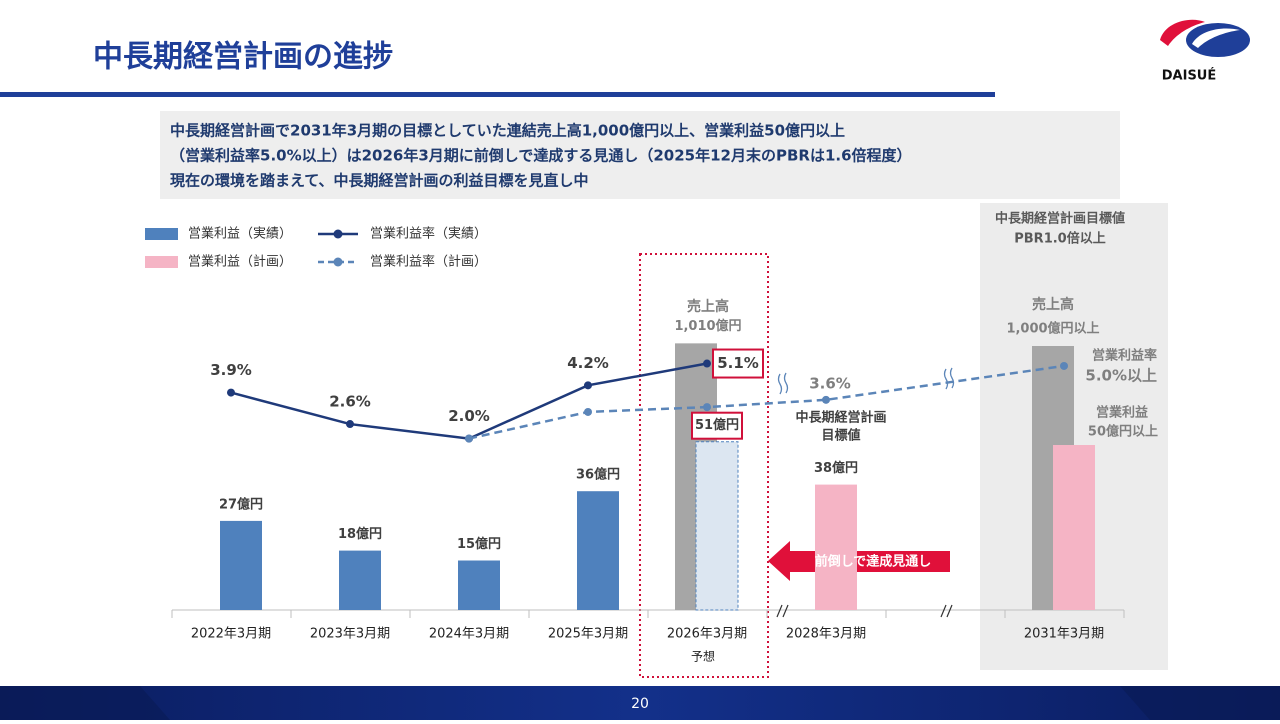 This screenshot has width=1280, height=724. What do you see at coordinates (428, 234) in the screenshot?
I see `legend-label: 営業利益率（実績）` at bounding box center [428, 234].